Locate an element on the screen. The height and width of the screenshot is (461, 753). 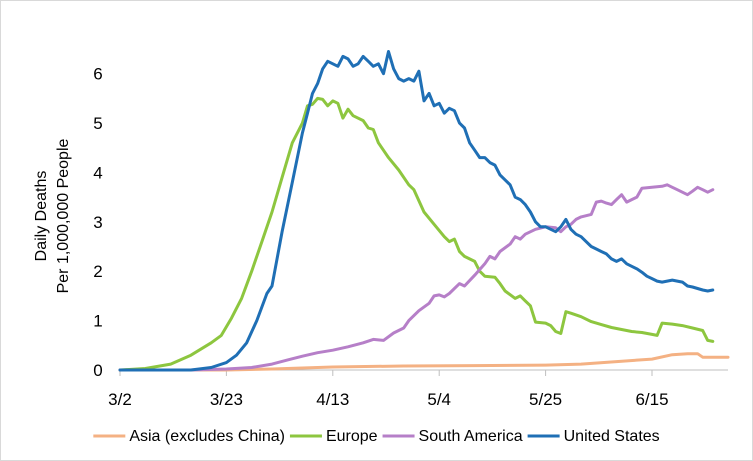
x-tick-label: 5/4 is located at coordinates (439, 399).